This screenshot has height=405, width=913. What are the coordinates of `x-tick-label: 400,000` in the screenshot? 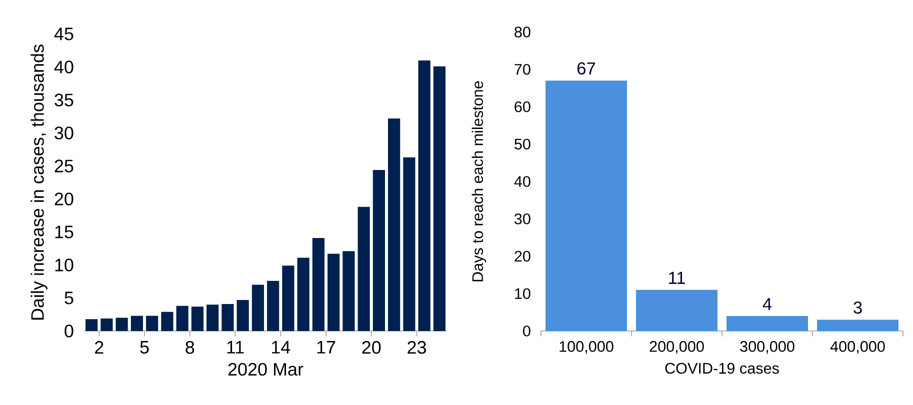 It's located at (857, 347).